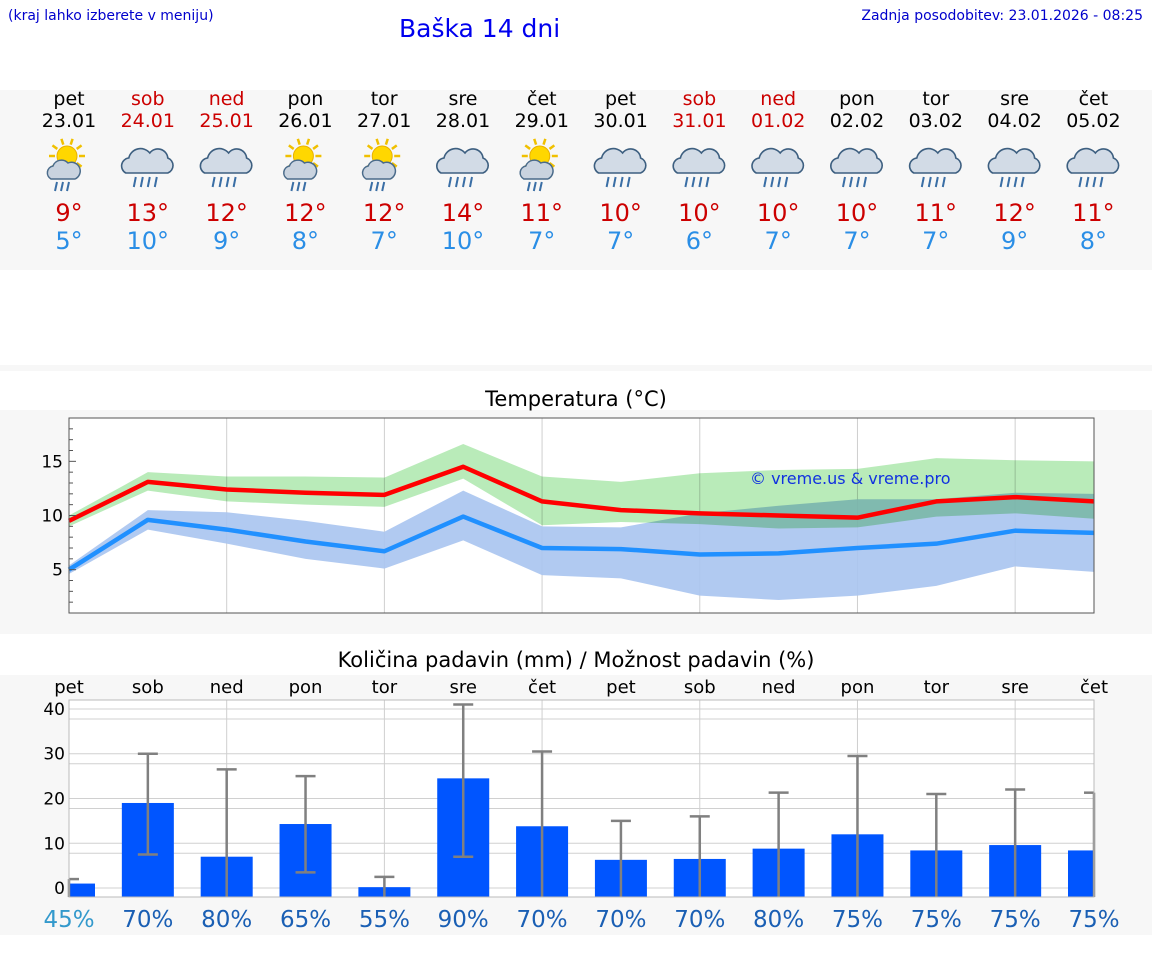 This screenshot has height=975, width=1152. Describe the element at coordinates (778, 121) in the screenshot. I see `day-date: 01.02` at that location.